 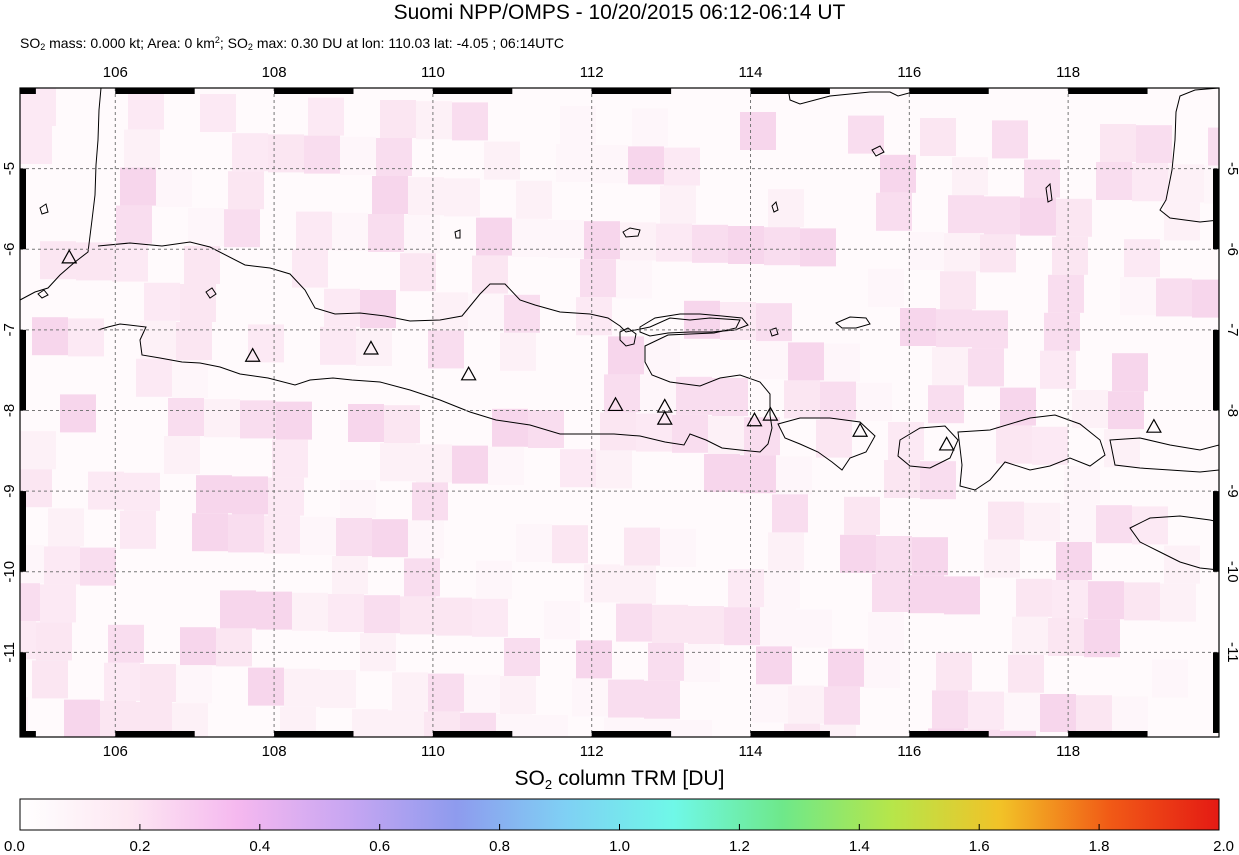 What do you see at coordinates (853, 322) in the screenshot?
I see `coastline-kangean` at bounding box center [853, 322].